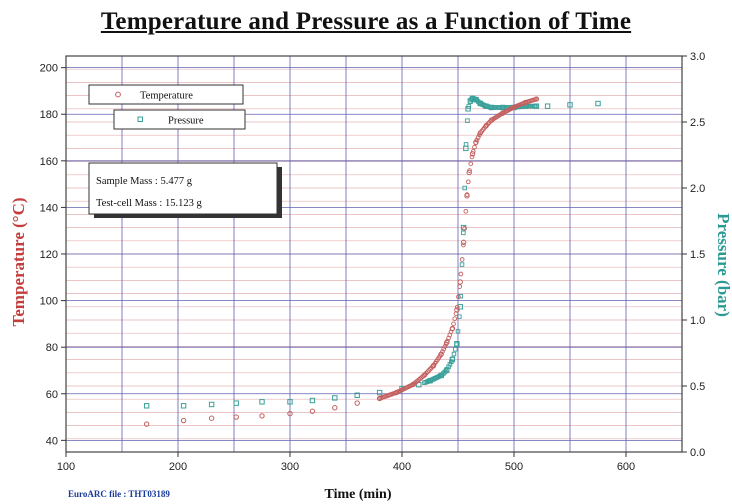  What do you see at coordinates (52, 348) in the screenshot?
I see `y-left-tick-label: 80` at bounding box center [52, 348].